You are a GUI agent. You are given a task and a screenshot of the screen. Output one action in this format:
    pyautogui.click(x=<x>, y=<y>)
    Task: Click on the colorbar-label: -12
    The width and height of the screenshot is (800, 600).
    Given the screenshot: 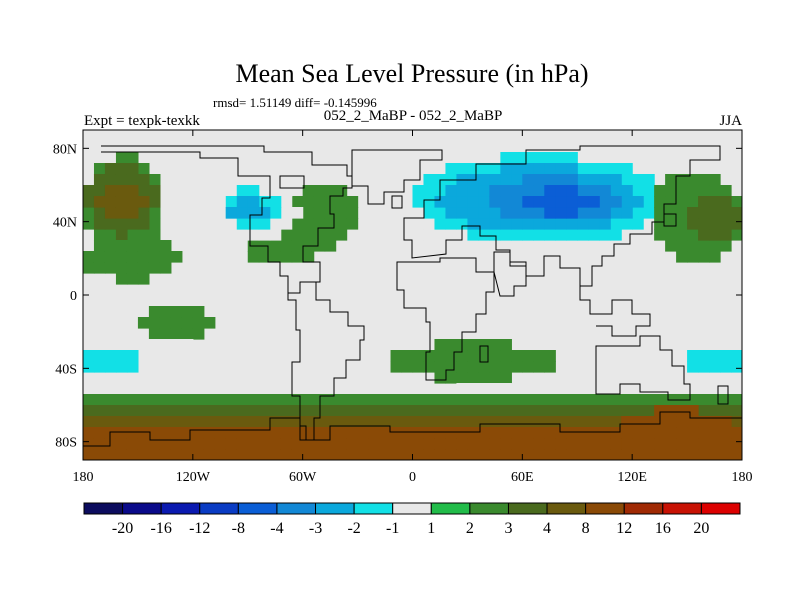 What is the action you would take?
    pyautogui.click(x=199, y=528)
    